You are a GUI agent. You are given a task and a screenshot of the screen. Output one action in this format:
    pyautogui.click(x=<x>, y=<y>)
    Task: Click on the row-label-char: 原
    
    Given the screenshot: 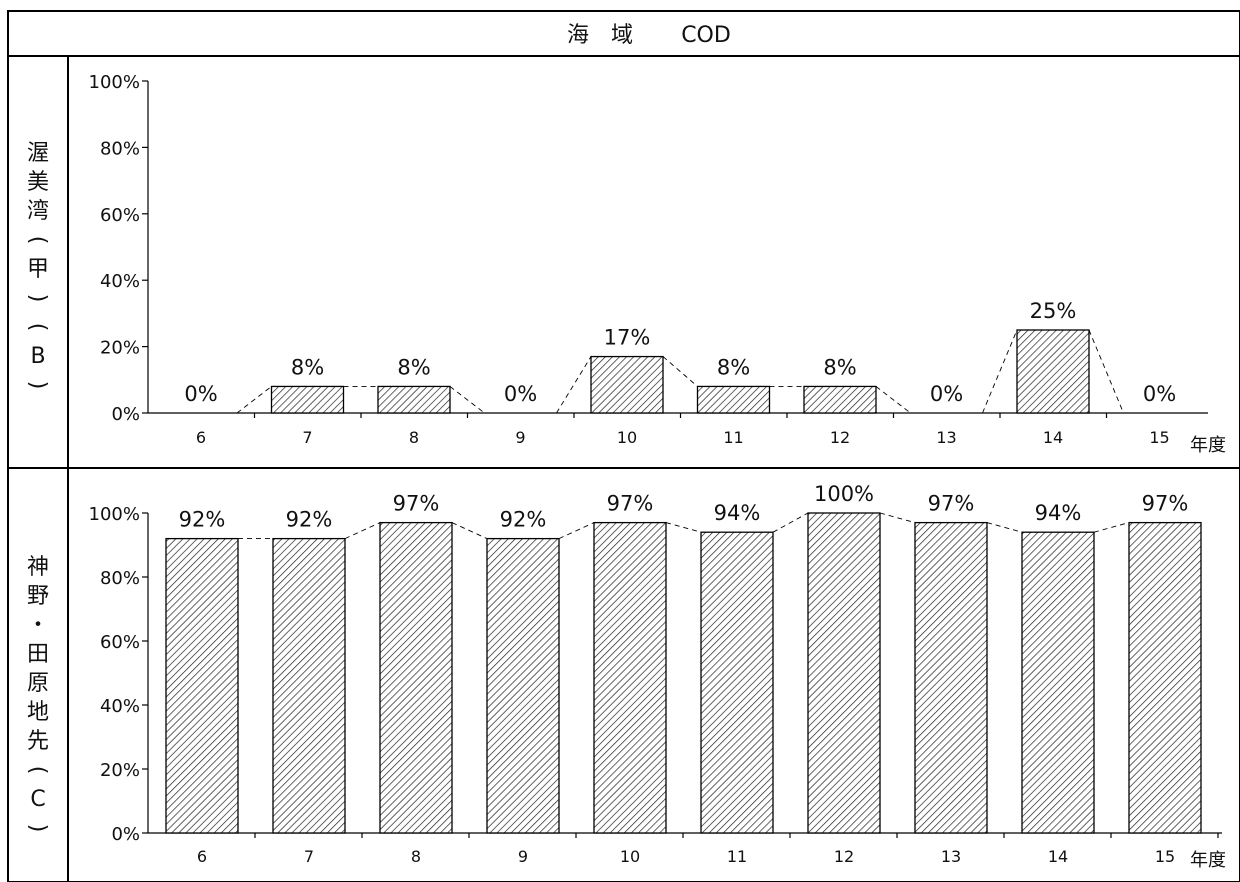 What is the action you would take?
    pyautogui.click(x=38, y=683)
    